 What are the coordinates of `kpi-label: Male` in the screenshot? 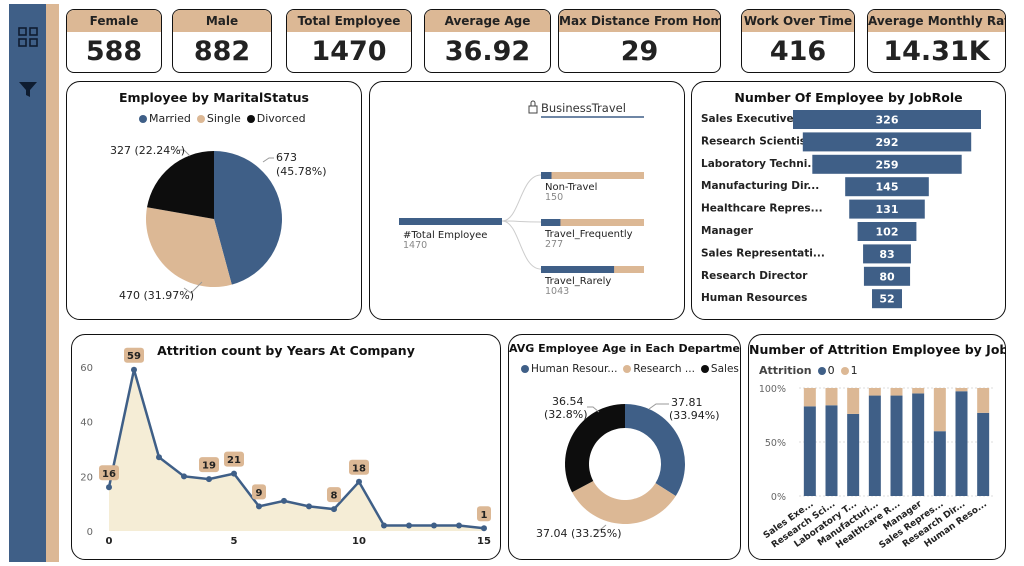 It's located at (222, 21).